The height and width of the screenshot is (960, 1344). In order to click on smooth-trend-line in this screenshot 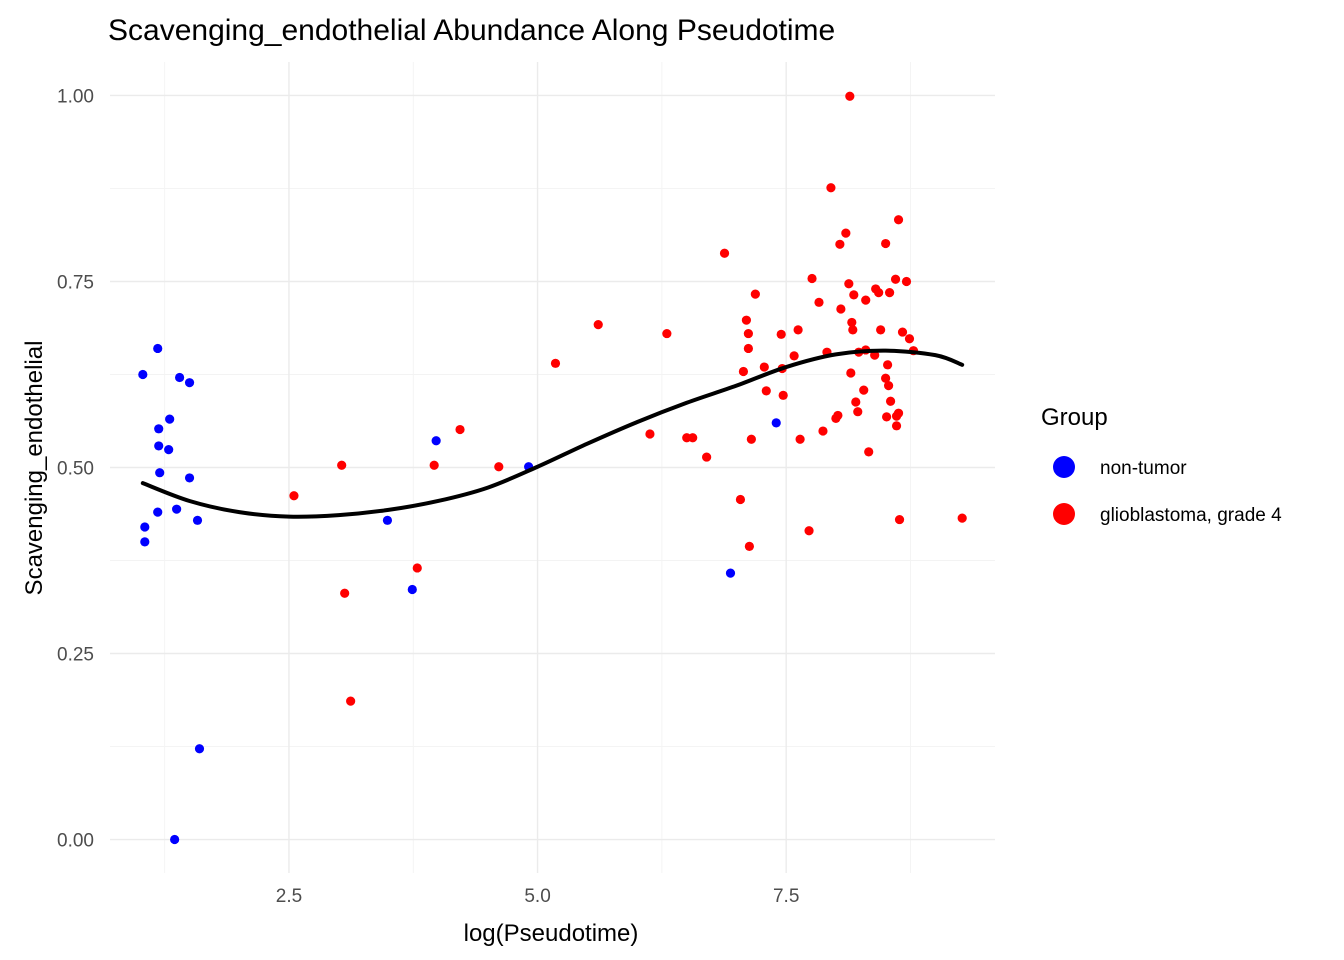, I will do `click(552, 433)`.